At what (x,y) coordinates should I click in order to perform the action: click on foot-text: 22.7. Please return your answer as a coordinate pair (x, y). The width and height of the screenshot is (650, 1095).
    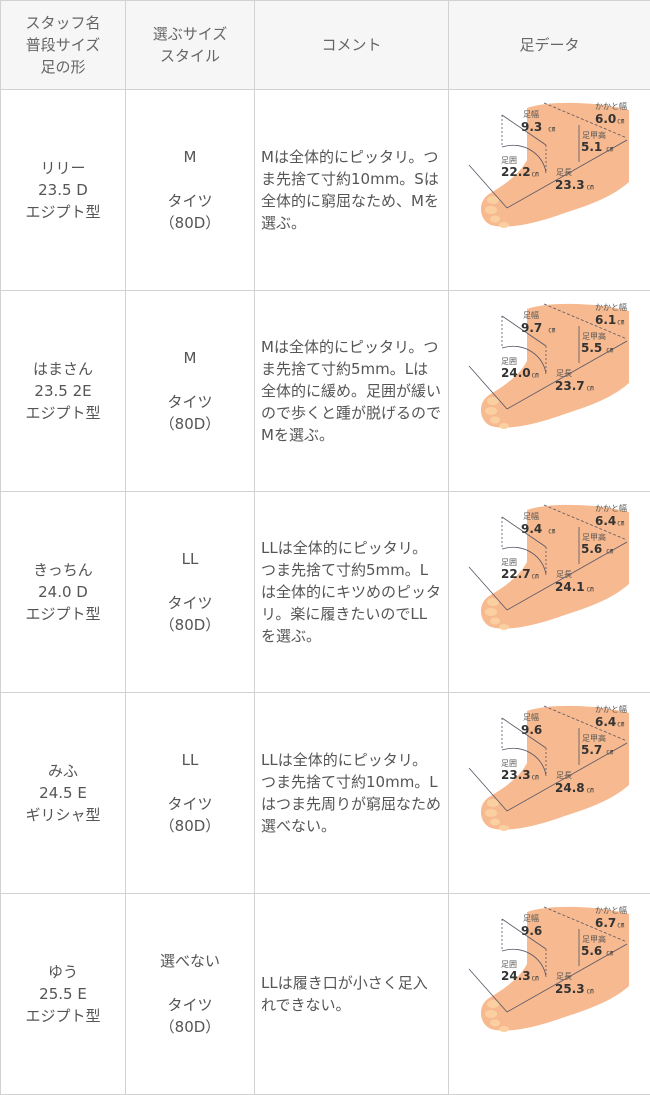
    Looking at the image, I should click on (516, 574).